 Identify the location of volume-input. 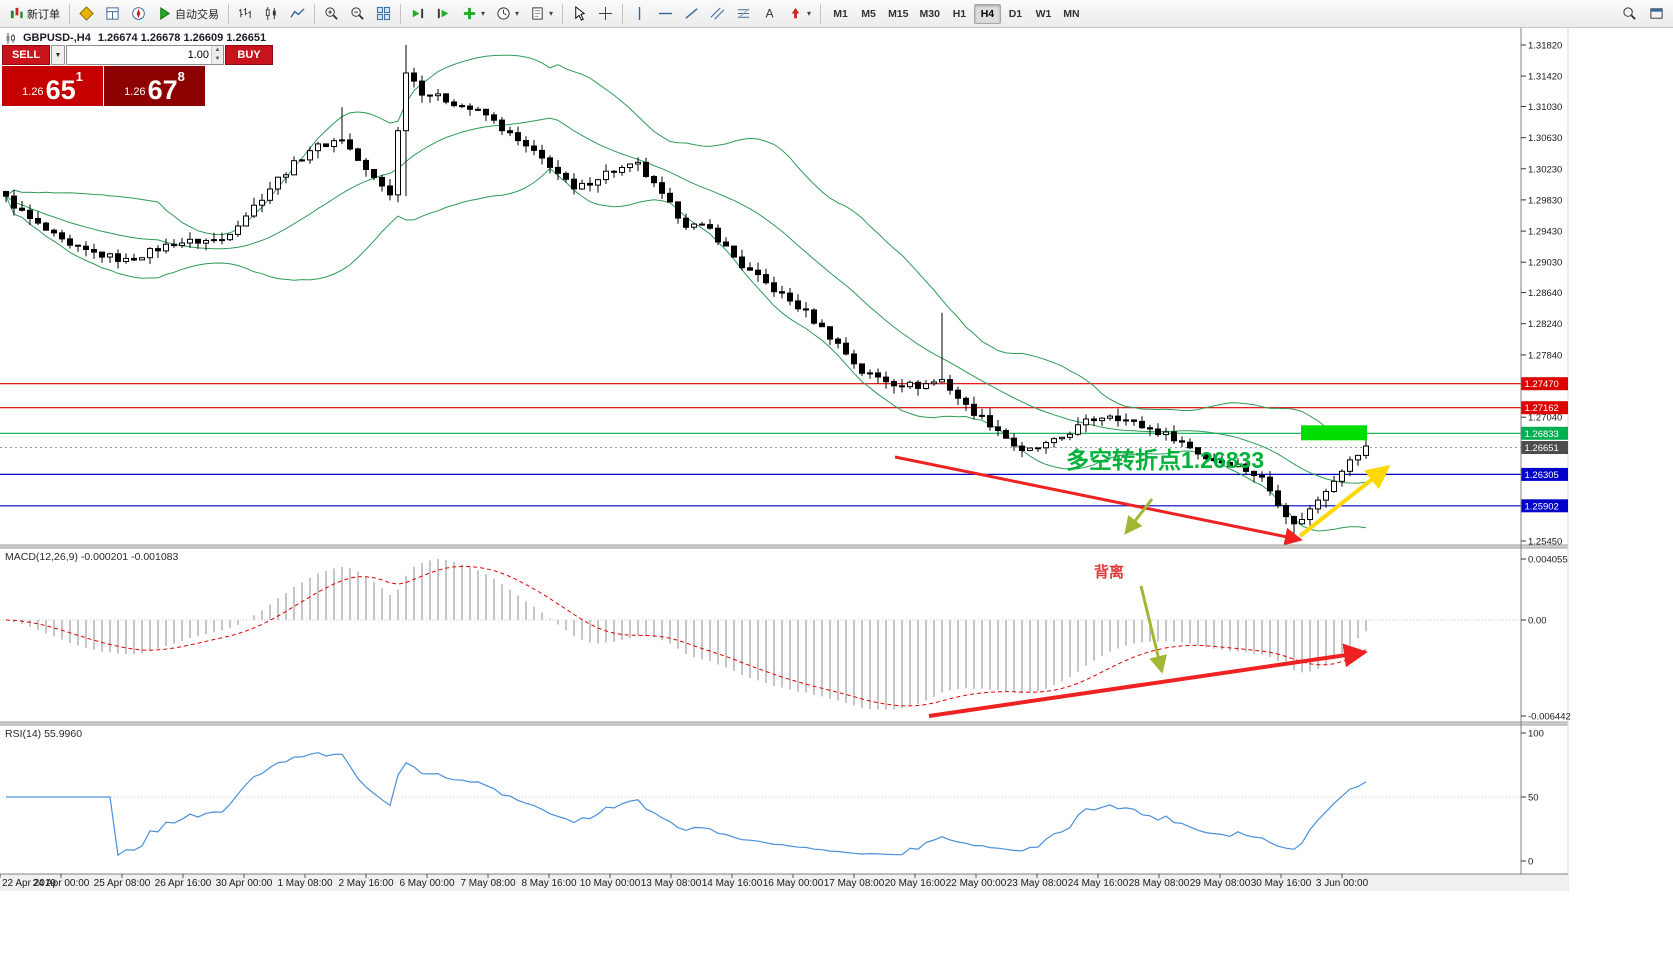
(139, 55).